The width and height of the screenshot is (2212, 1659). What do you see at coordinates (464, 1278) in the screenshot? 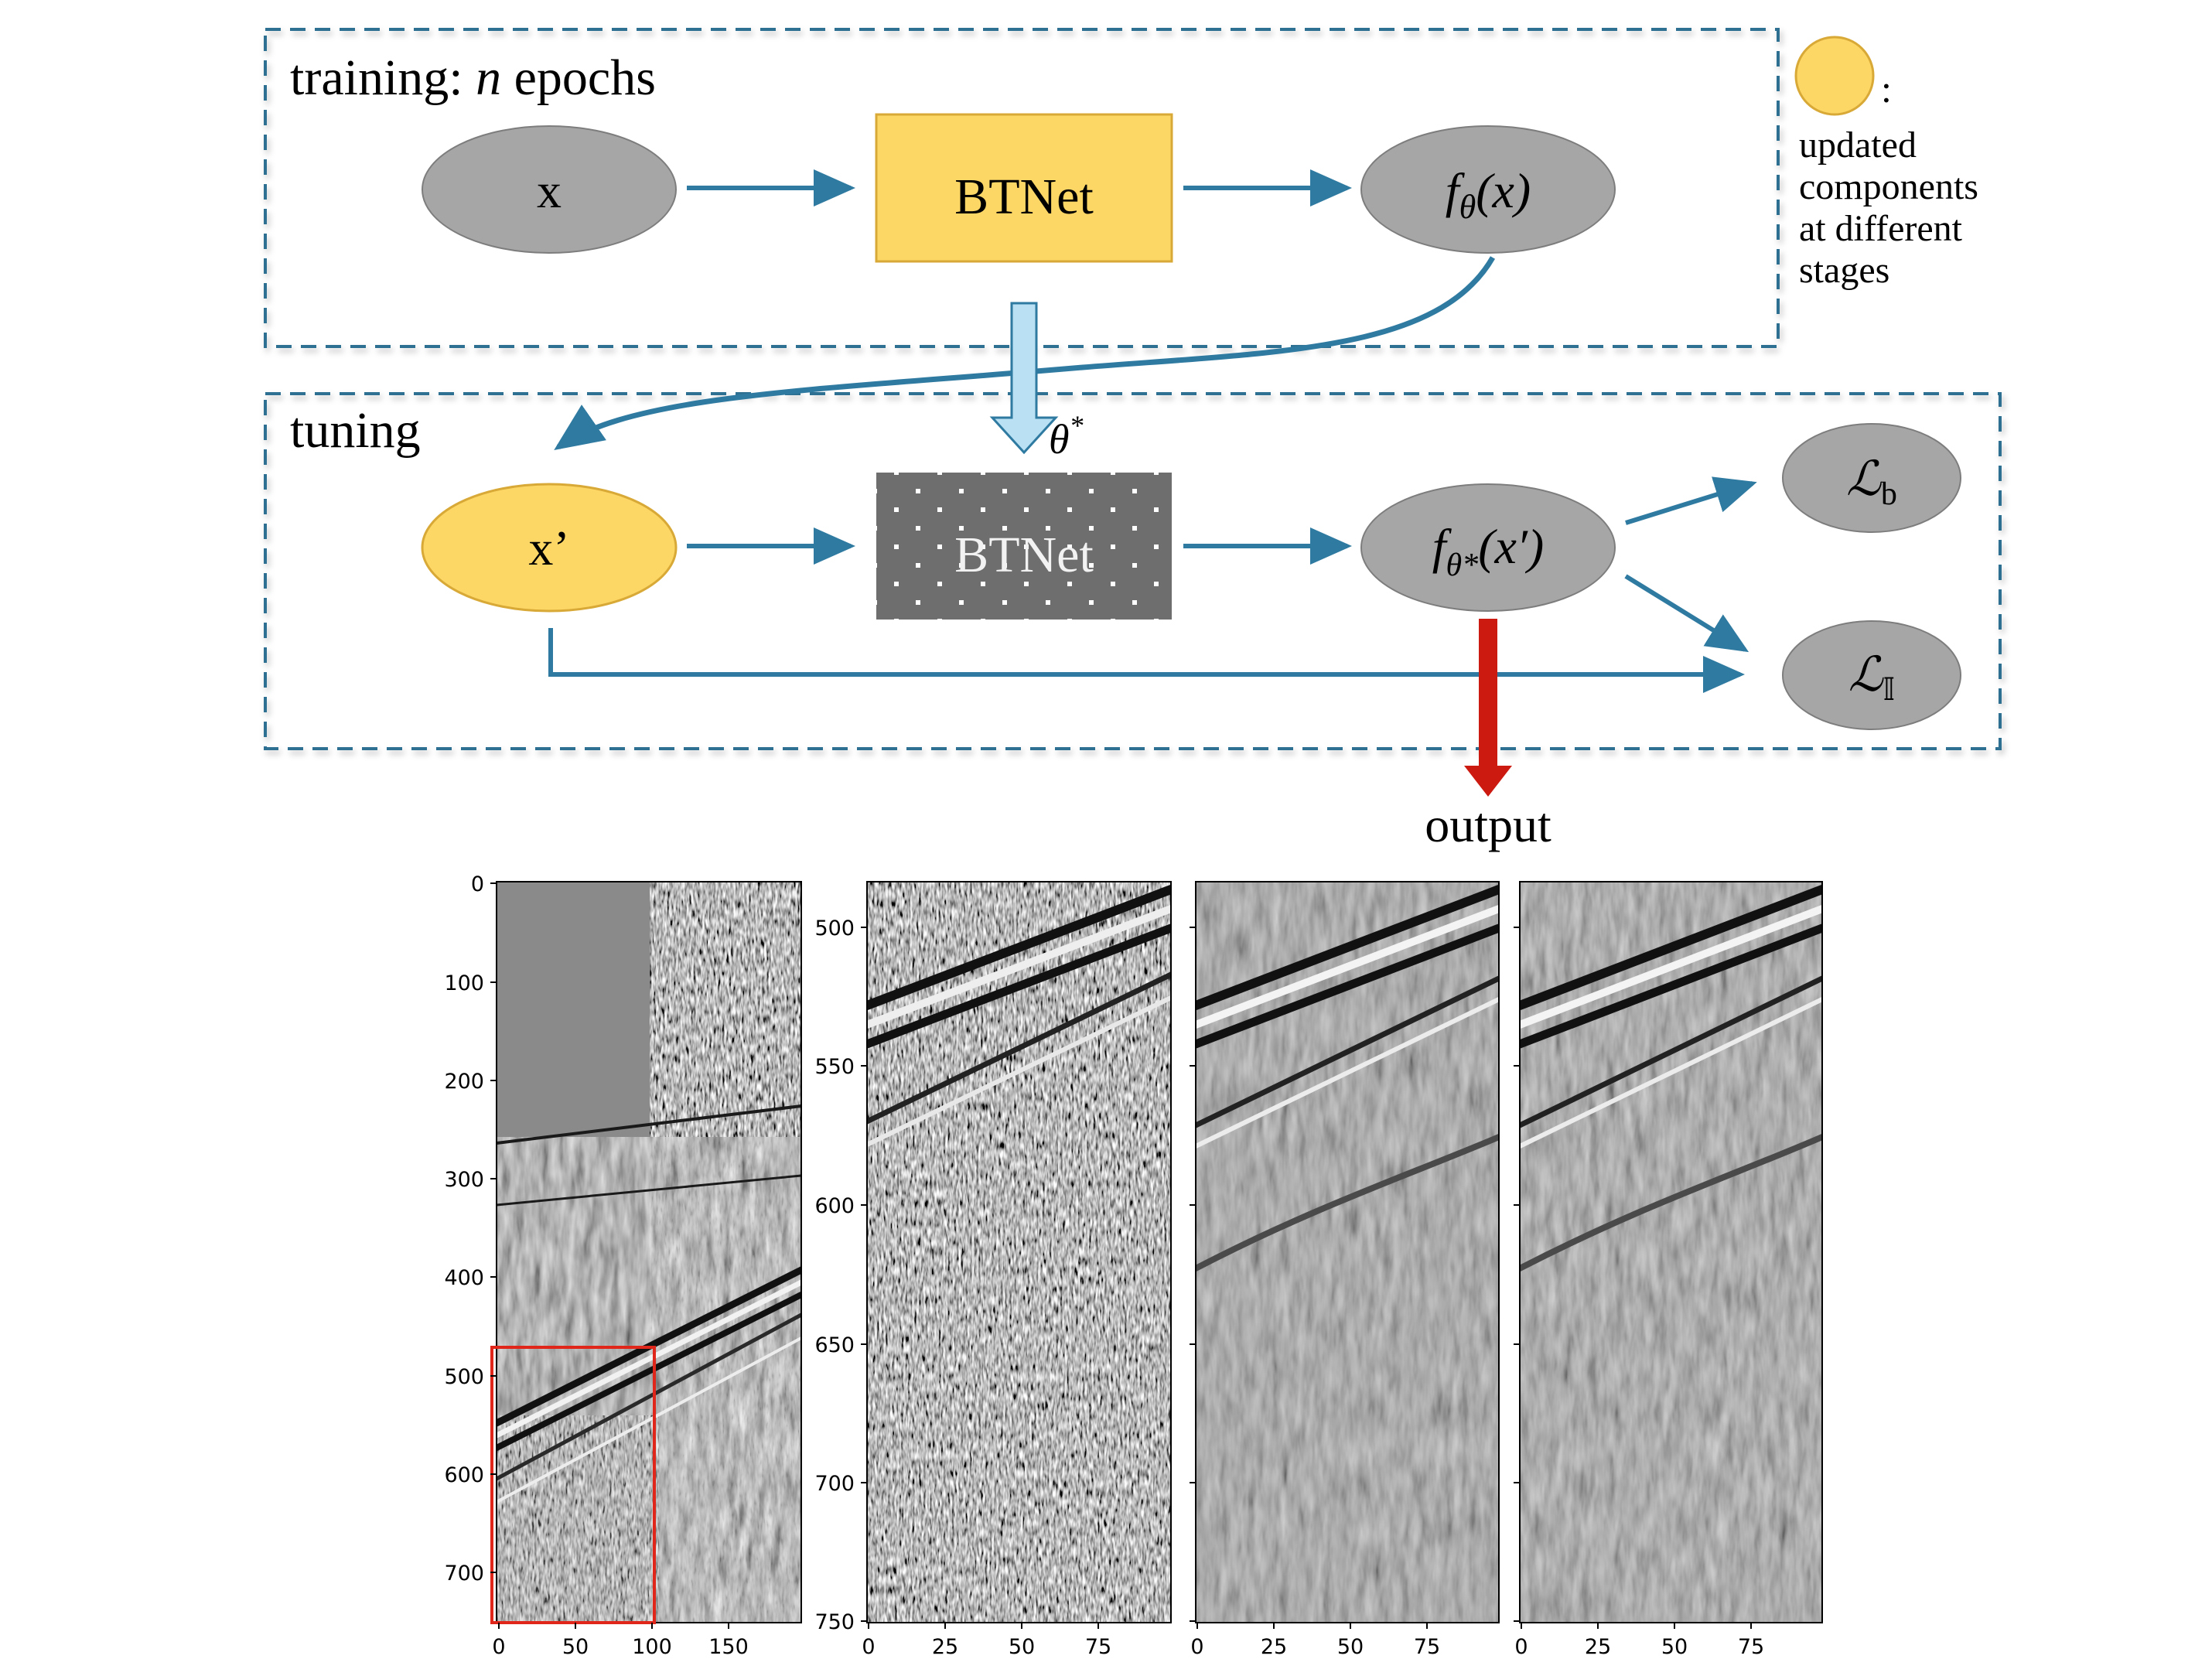
I see `svg-text: 400` at bounding box center [464, 1278].